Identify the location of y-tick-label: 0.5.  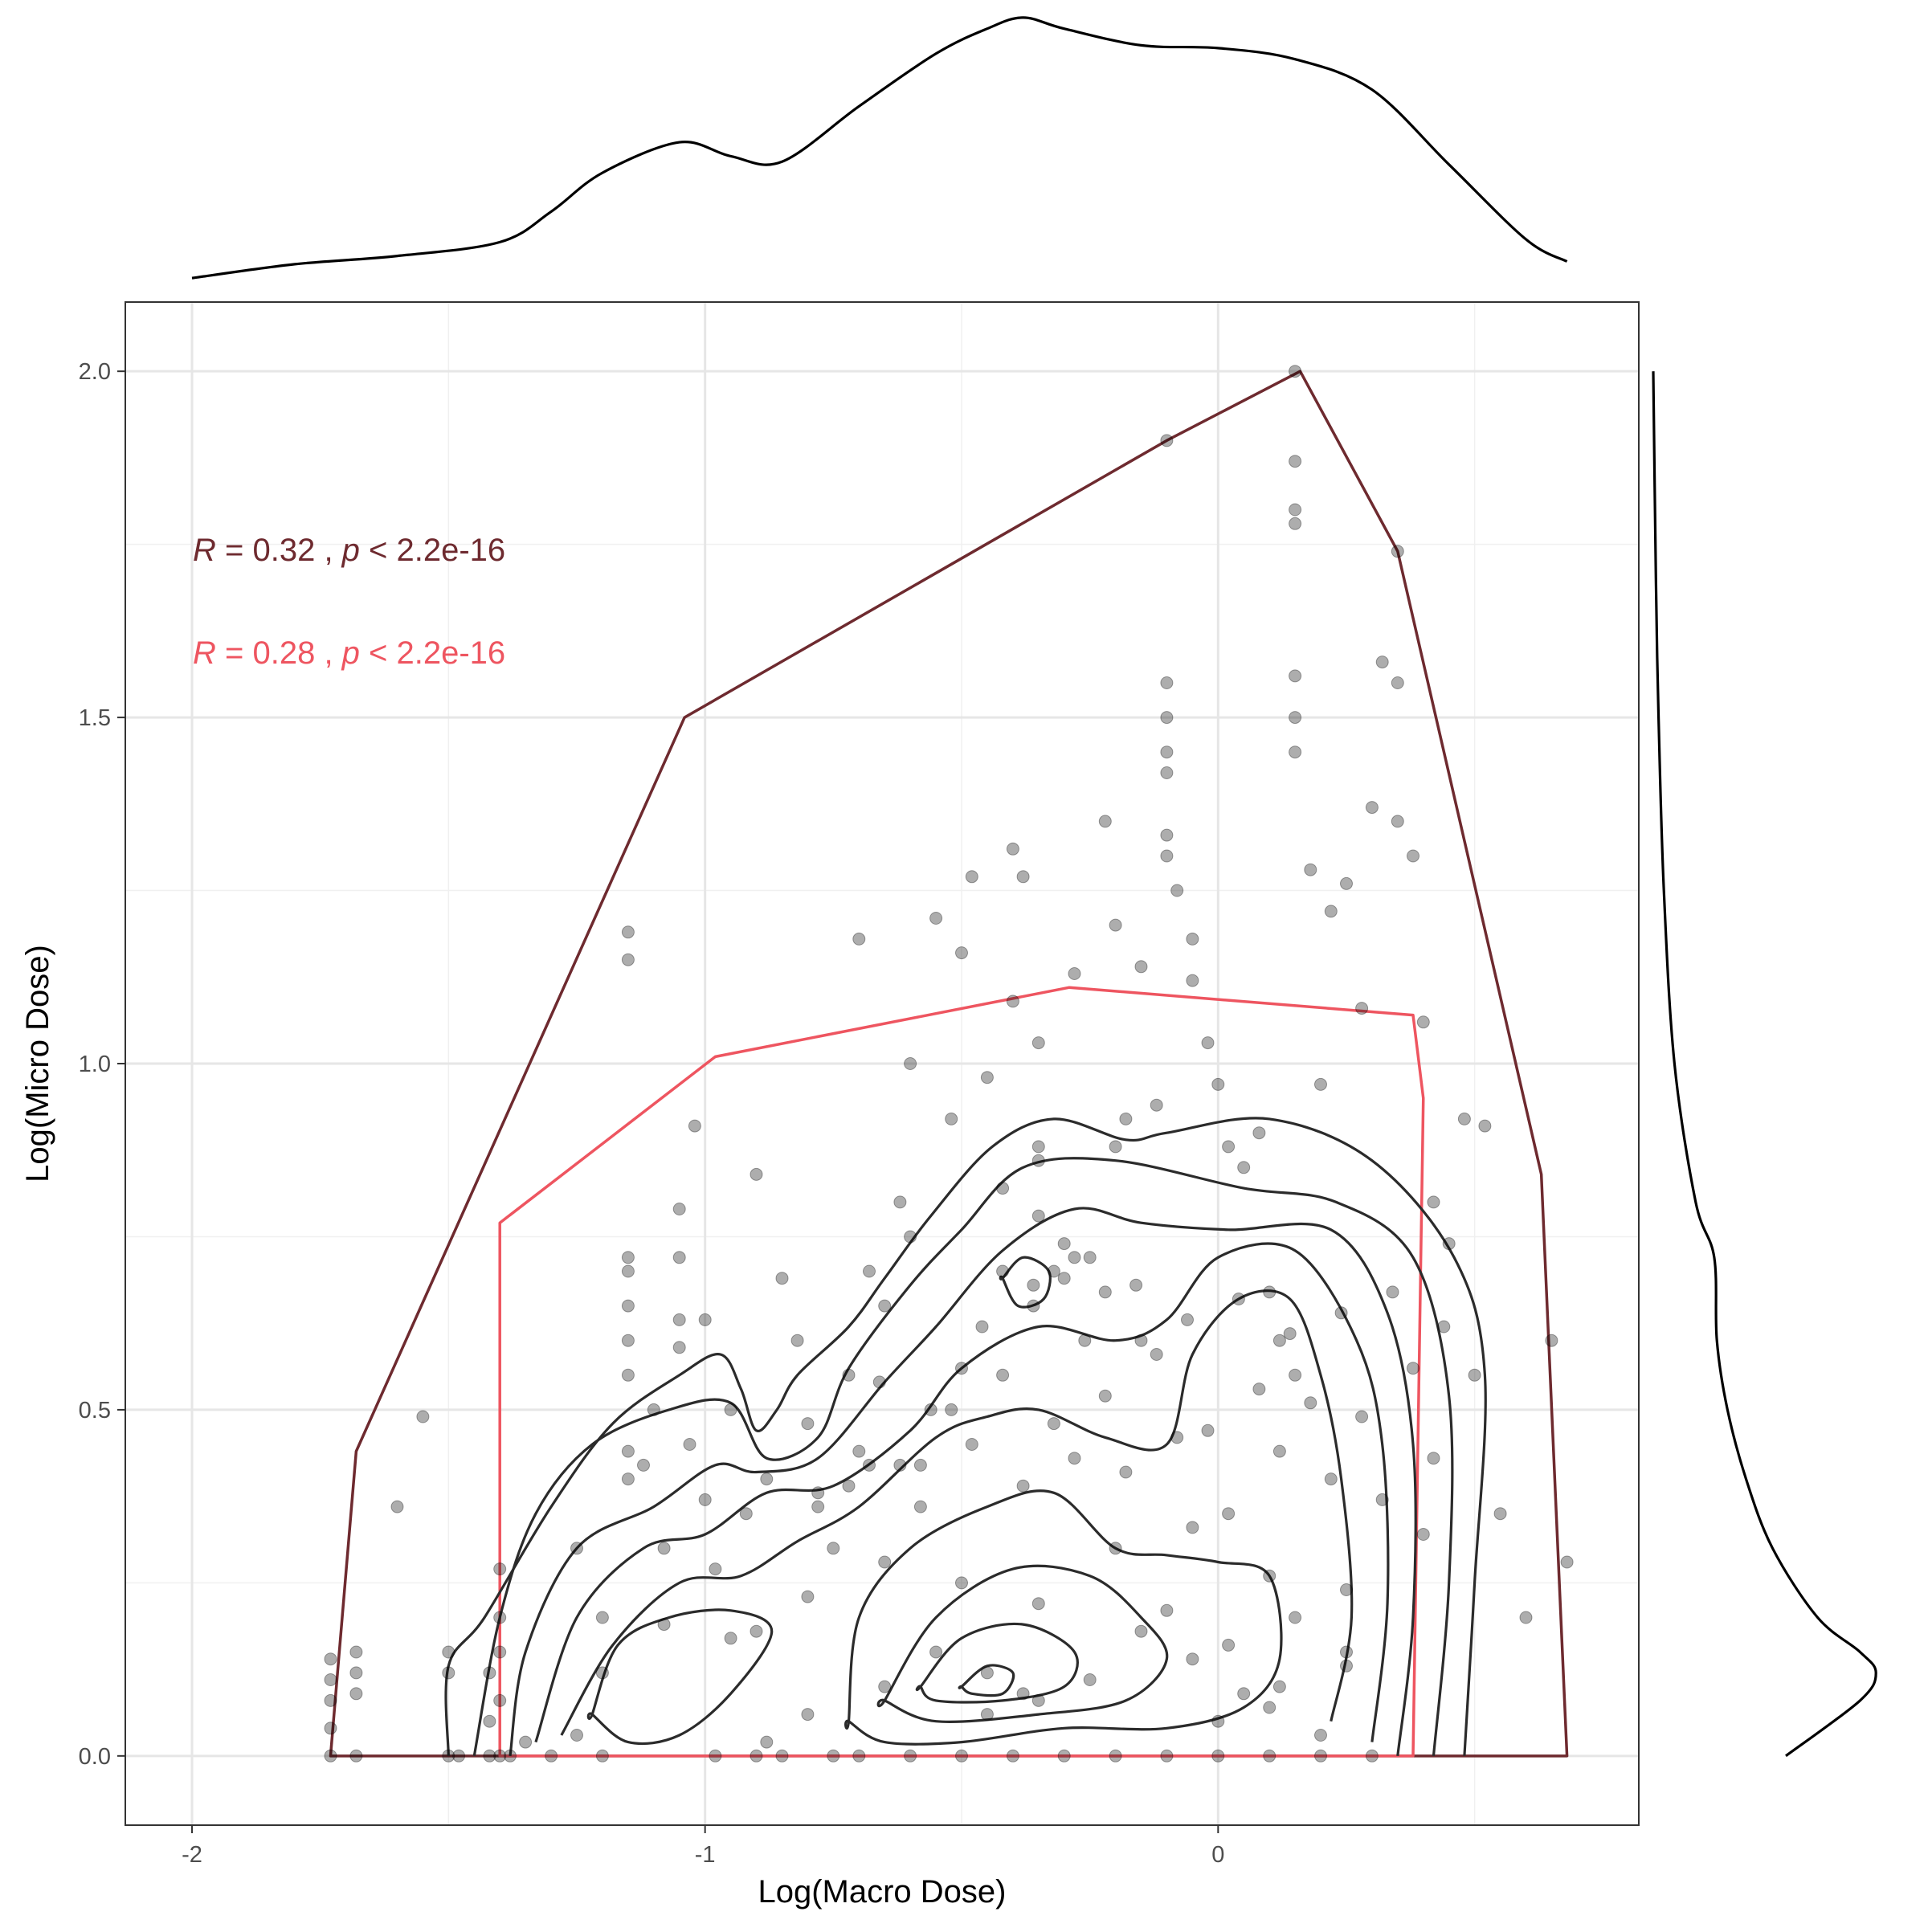
(95, 1410).